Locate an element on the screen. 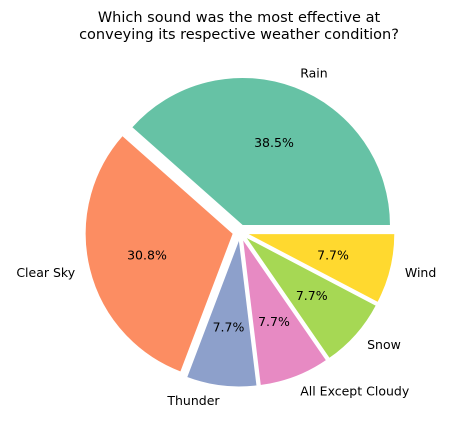 The image size is (450, 427). percent-label-thunder: 7.7% is located at coordinates (229, 327).